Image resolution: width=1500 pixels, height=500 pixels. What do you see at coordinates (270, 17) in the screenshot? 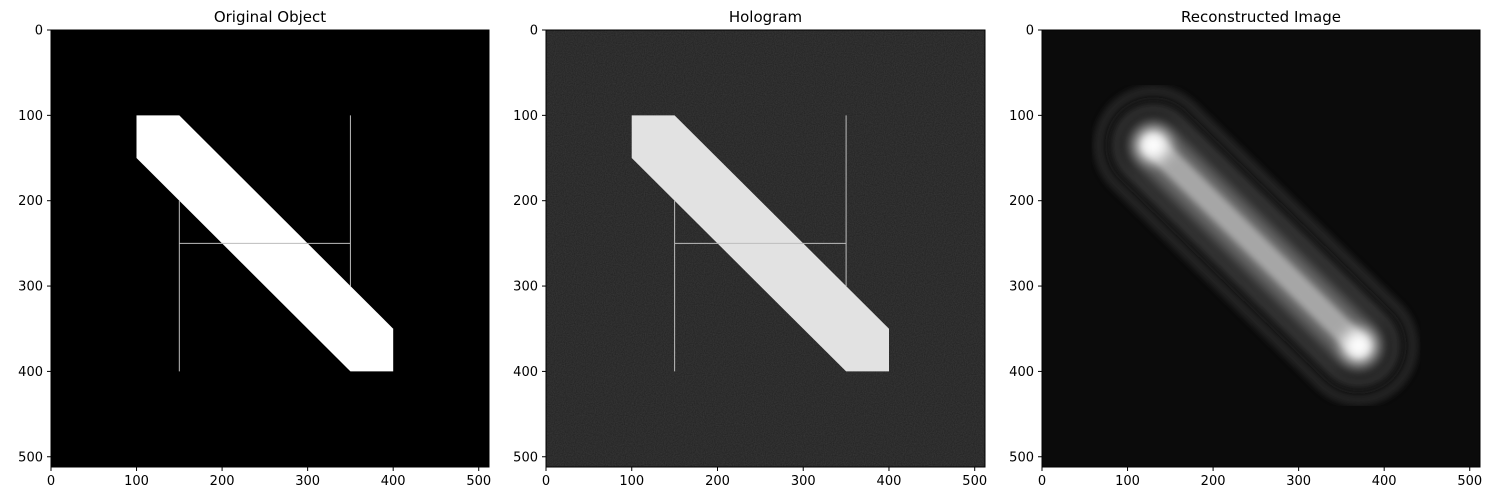
I see `panel-title: Original Object` at bounding box center [270, 17].